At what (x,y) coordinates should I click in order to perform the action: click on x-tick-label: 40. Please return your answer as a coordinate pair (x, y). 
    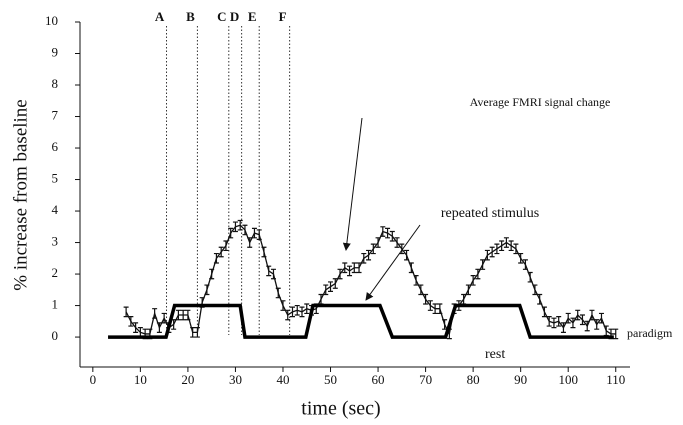
    Looking at the image, I should click on (282, 379).